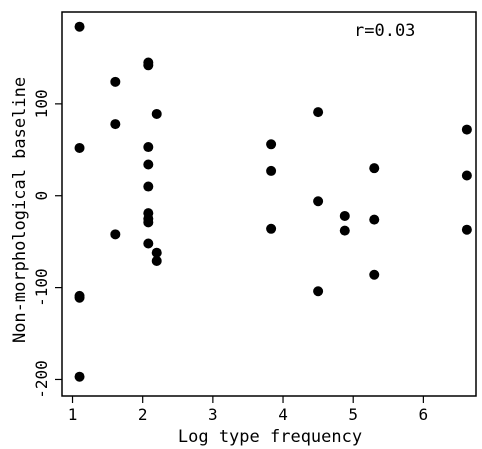  Describe the element at coordinates (213, 414) in the screenshot. I see `x-tick-label: 3` at that location.